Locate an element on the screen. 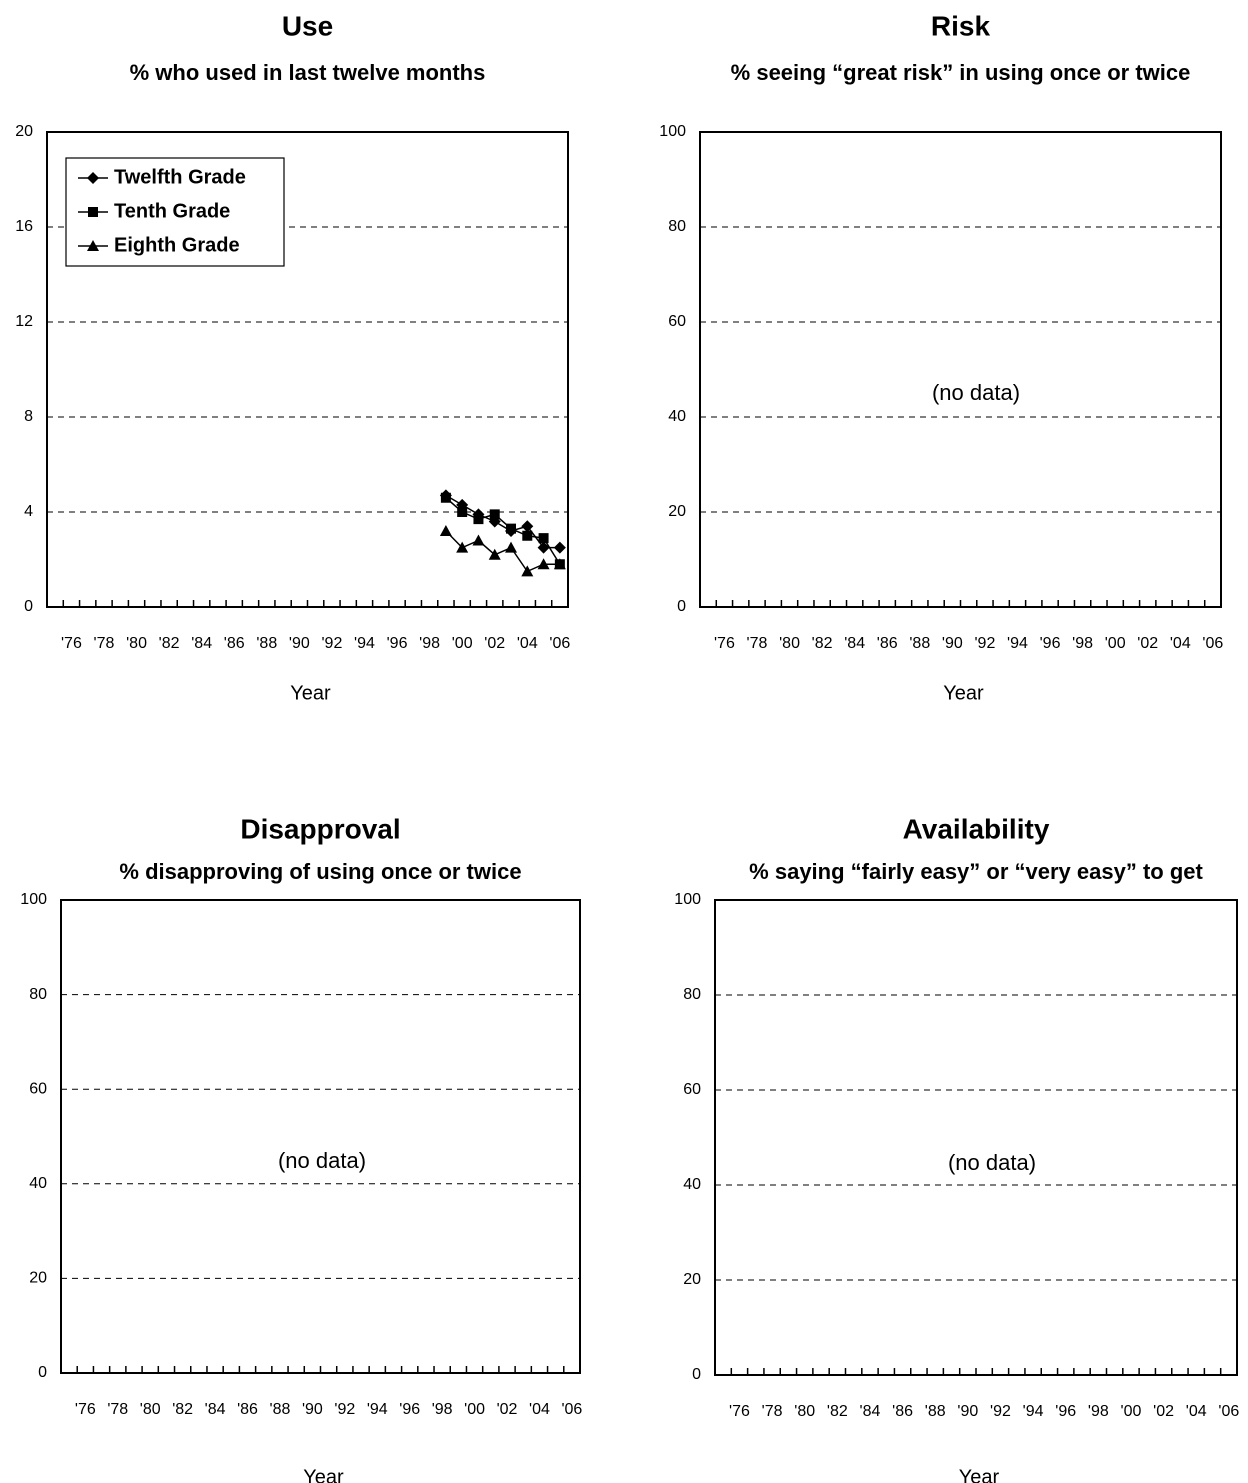 This screenshot has width=1248, height=1483. legend-label: Tenth Grade is located at coordinates (172, 211).